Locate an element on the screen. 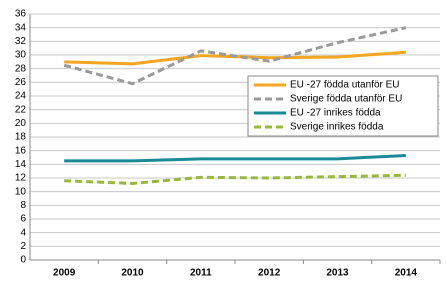 The height and width of the screenshot is (288, 447). y-tick-label: 8 is located at coordinates (23, 205).